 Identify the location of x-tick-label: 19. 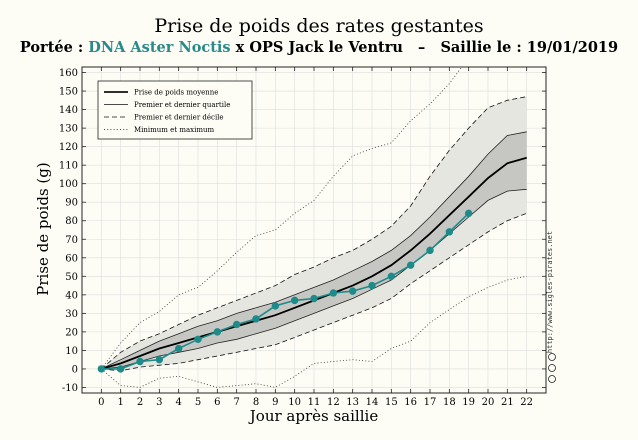
(468, 402).